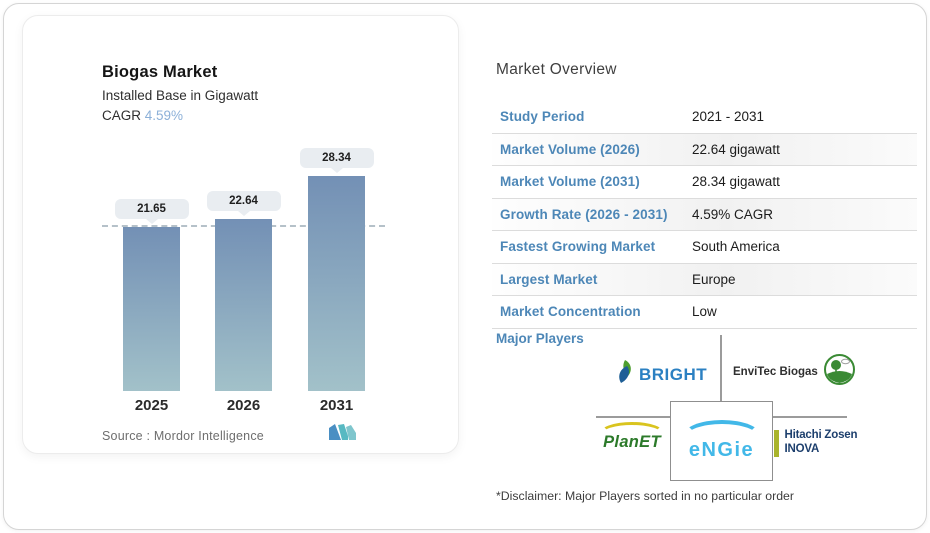 This screenshot has width=930, height=533. I want to click on player-logo-bright: BRIGHT, so click(660, 374).